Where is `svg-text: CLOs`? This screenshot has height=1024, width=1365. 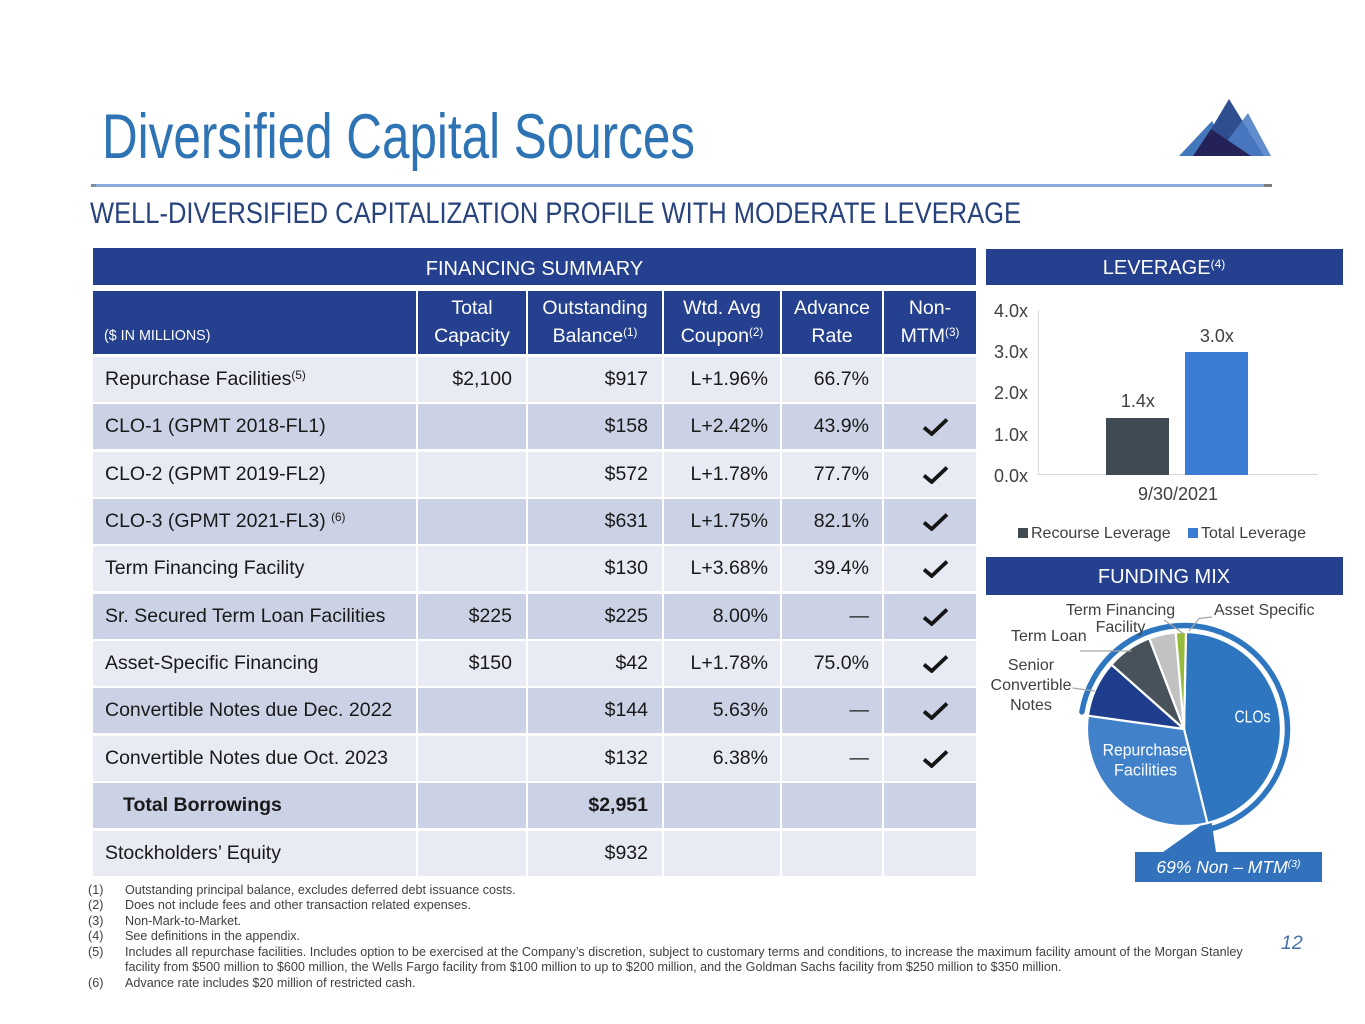 svg-text: CLOs is located at coordinates (1253, 716).